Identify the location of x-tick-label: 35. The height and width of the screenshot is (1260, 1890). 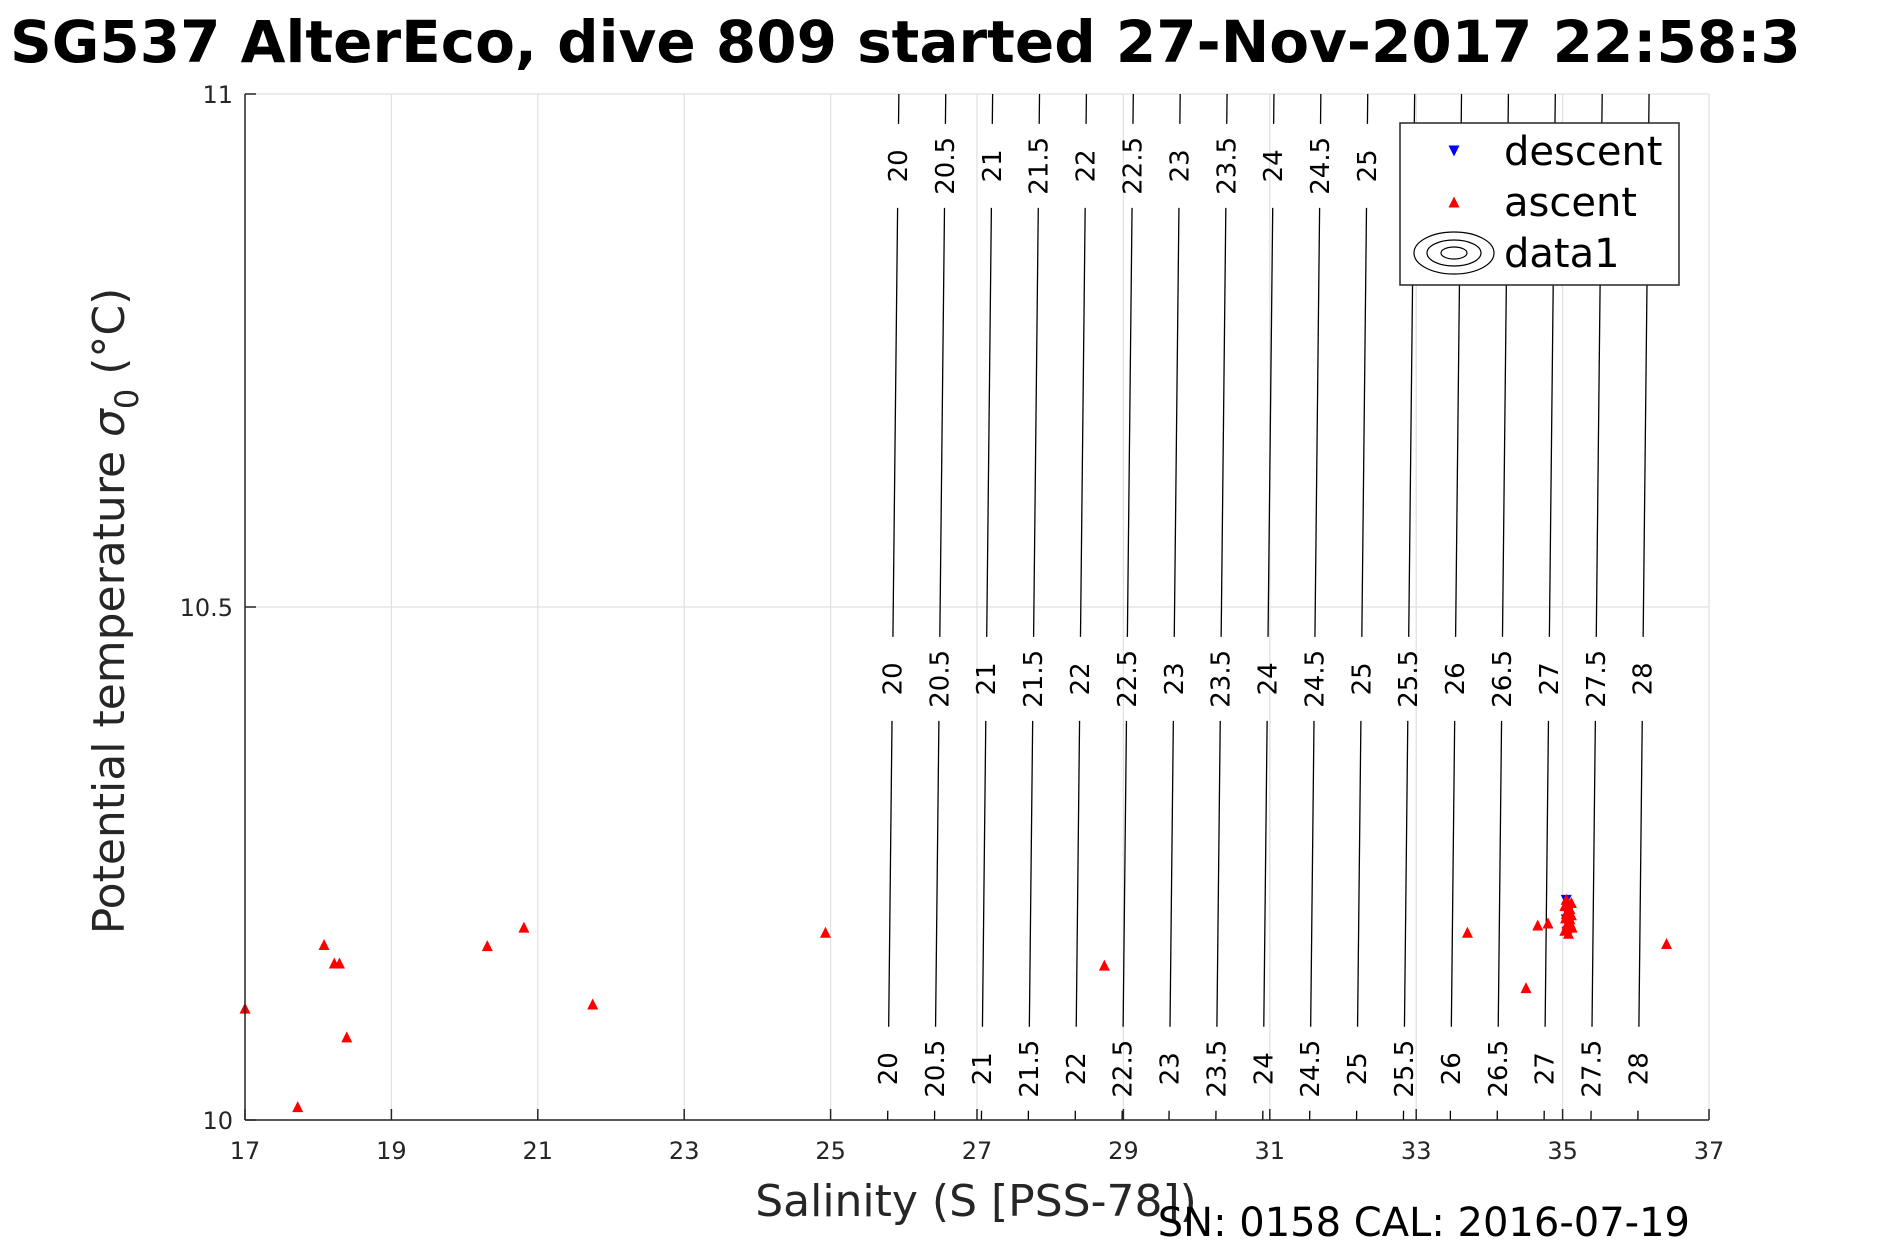
(1562, 1151).